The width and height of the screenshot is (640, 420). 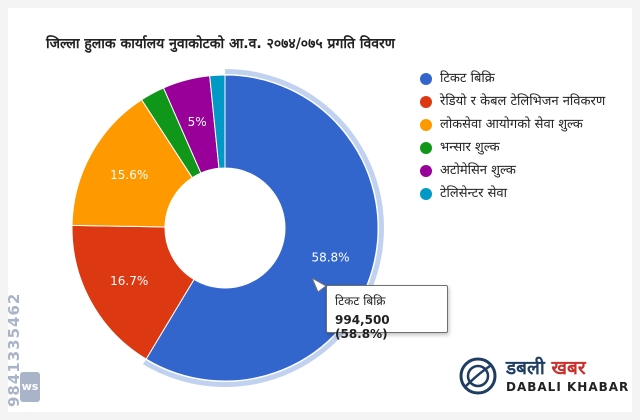 I want to click on brand-name-dark: डबली, so click(x=525, y=368).